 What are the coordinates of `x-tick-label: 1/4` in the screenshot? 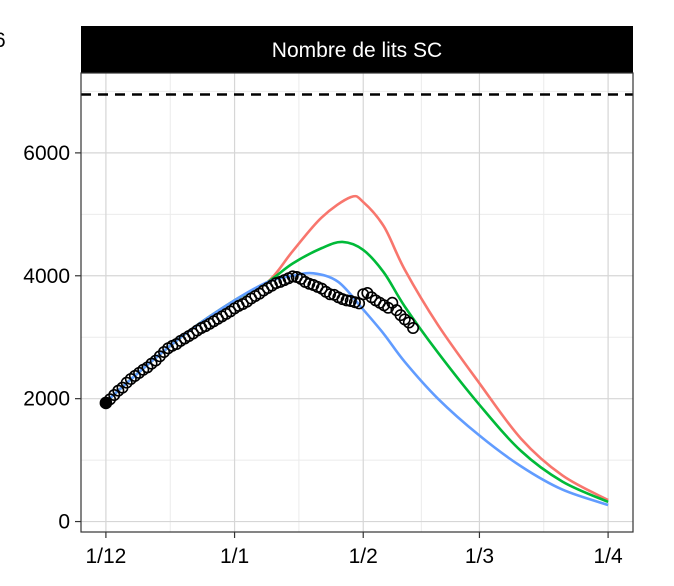 It's located at (608, 556).